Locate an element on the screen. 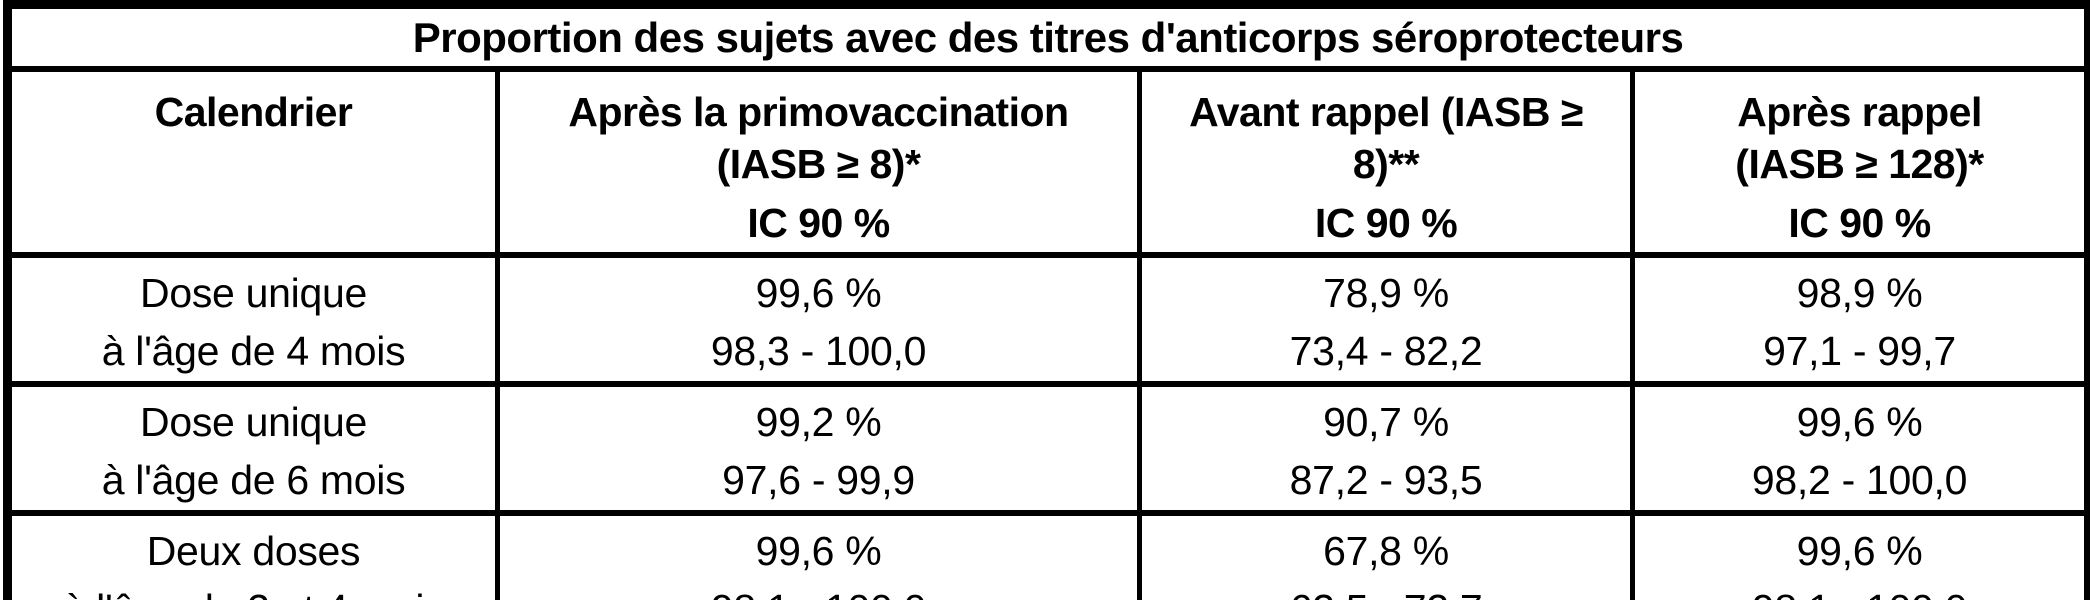  percentage-value: 99,2 % is located at coordinates (818, 422).